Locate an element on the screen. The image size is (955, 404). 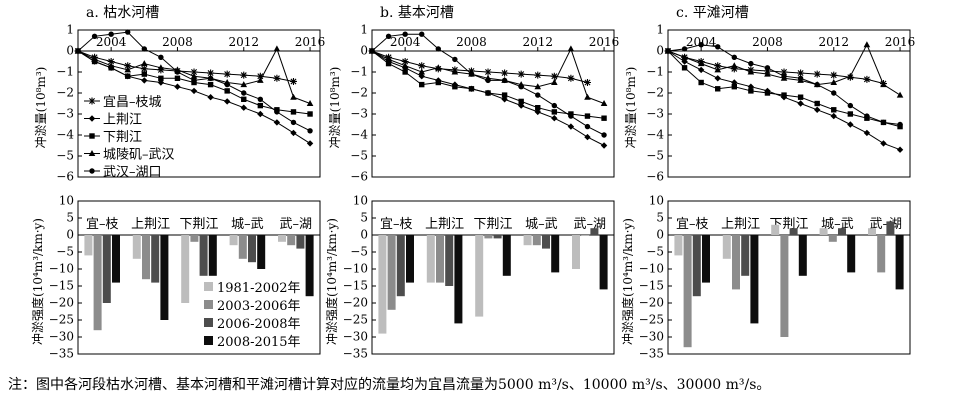
line-b-xtick-label: 2016 is located at coordinates (604, 42).